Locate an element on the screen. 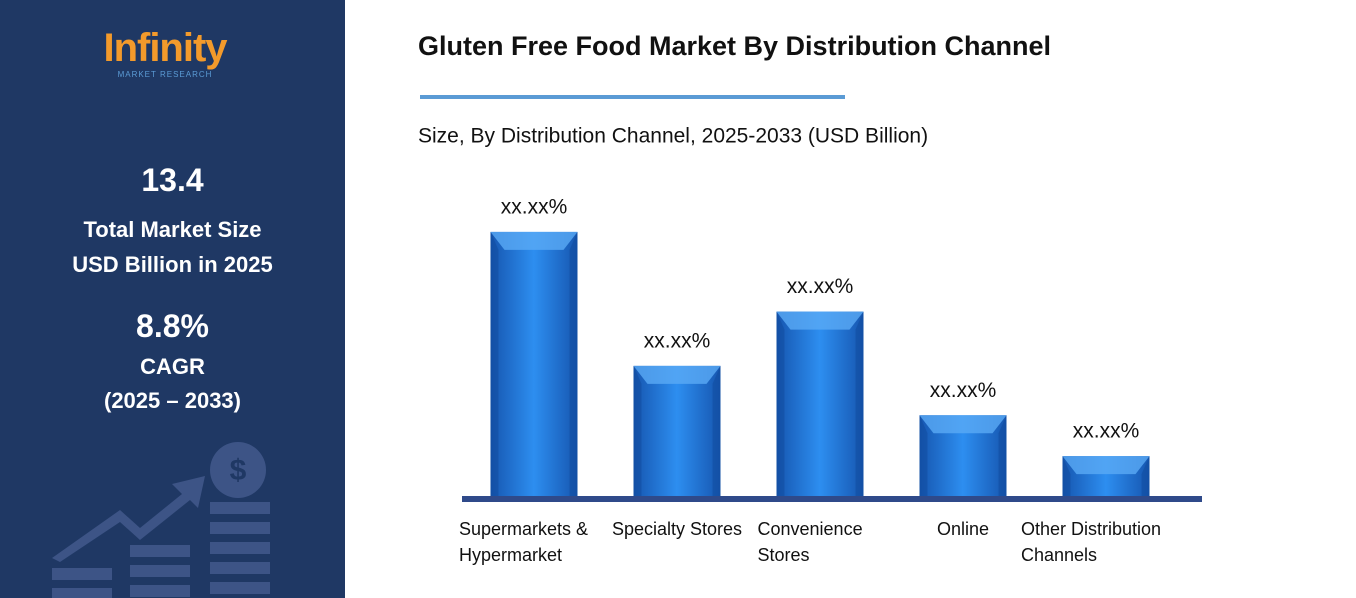 The height and width of the screenshot is (598, 1356). baseline is located at coordinates (832, 499).